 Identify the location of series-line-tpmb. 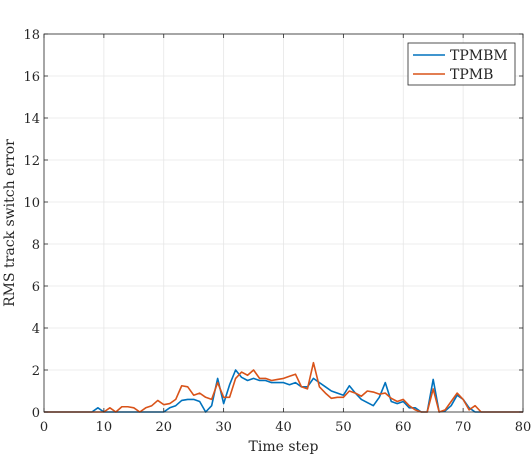
(283, 387).